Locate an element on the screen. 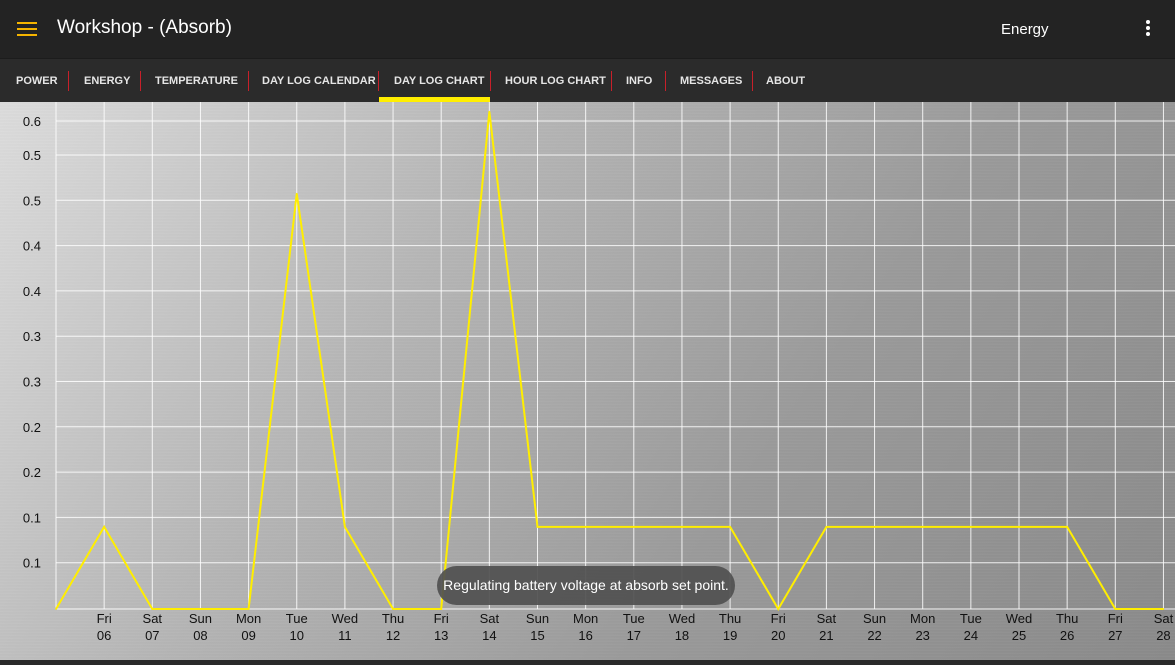 This screenshot has height=665, width=1175. x-tick-label-date: 06 is located at coordinates (104, 635).